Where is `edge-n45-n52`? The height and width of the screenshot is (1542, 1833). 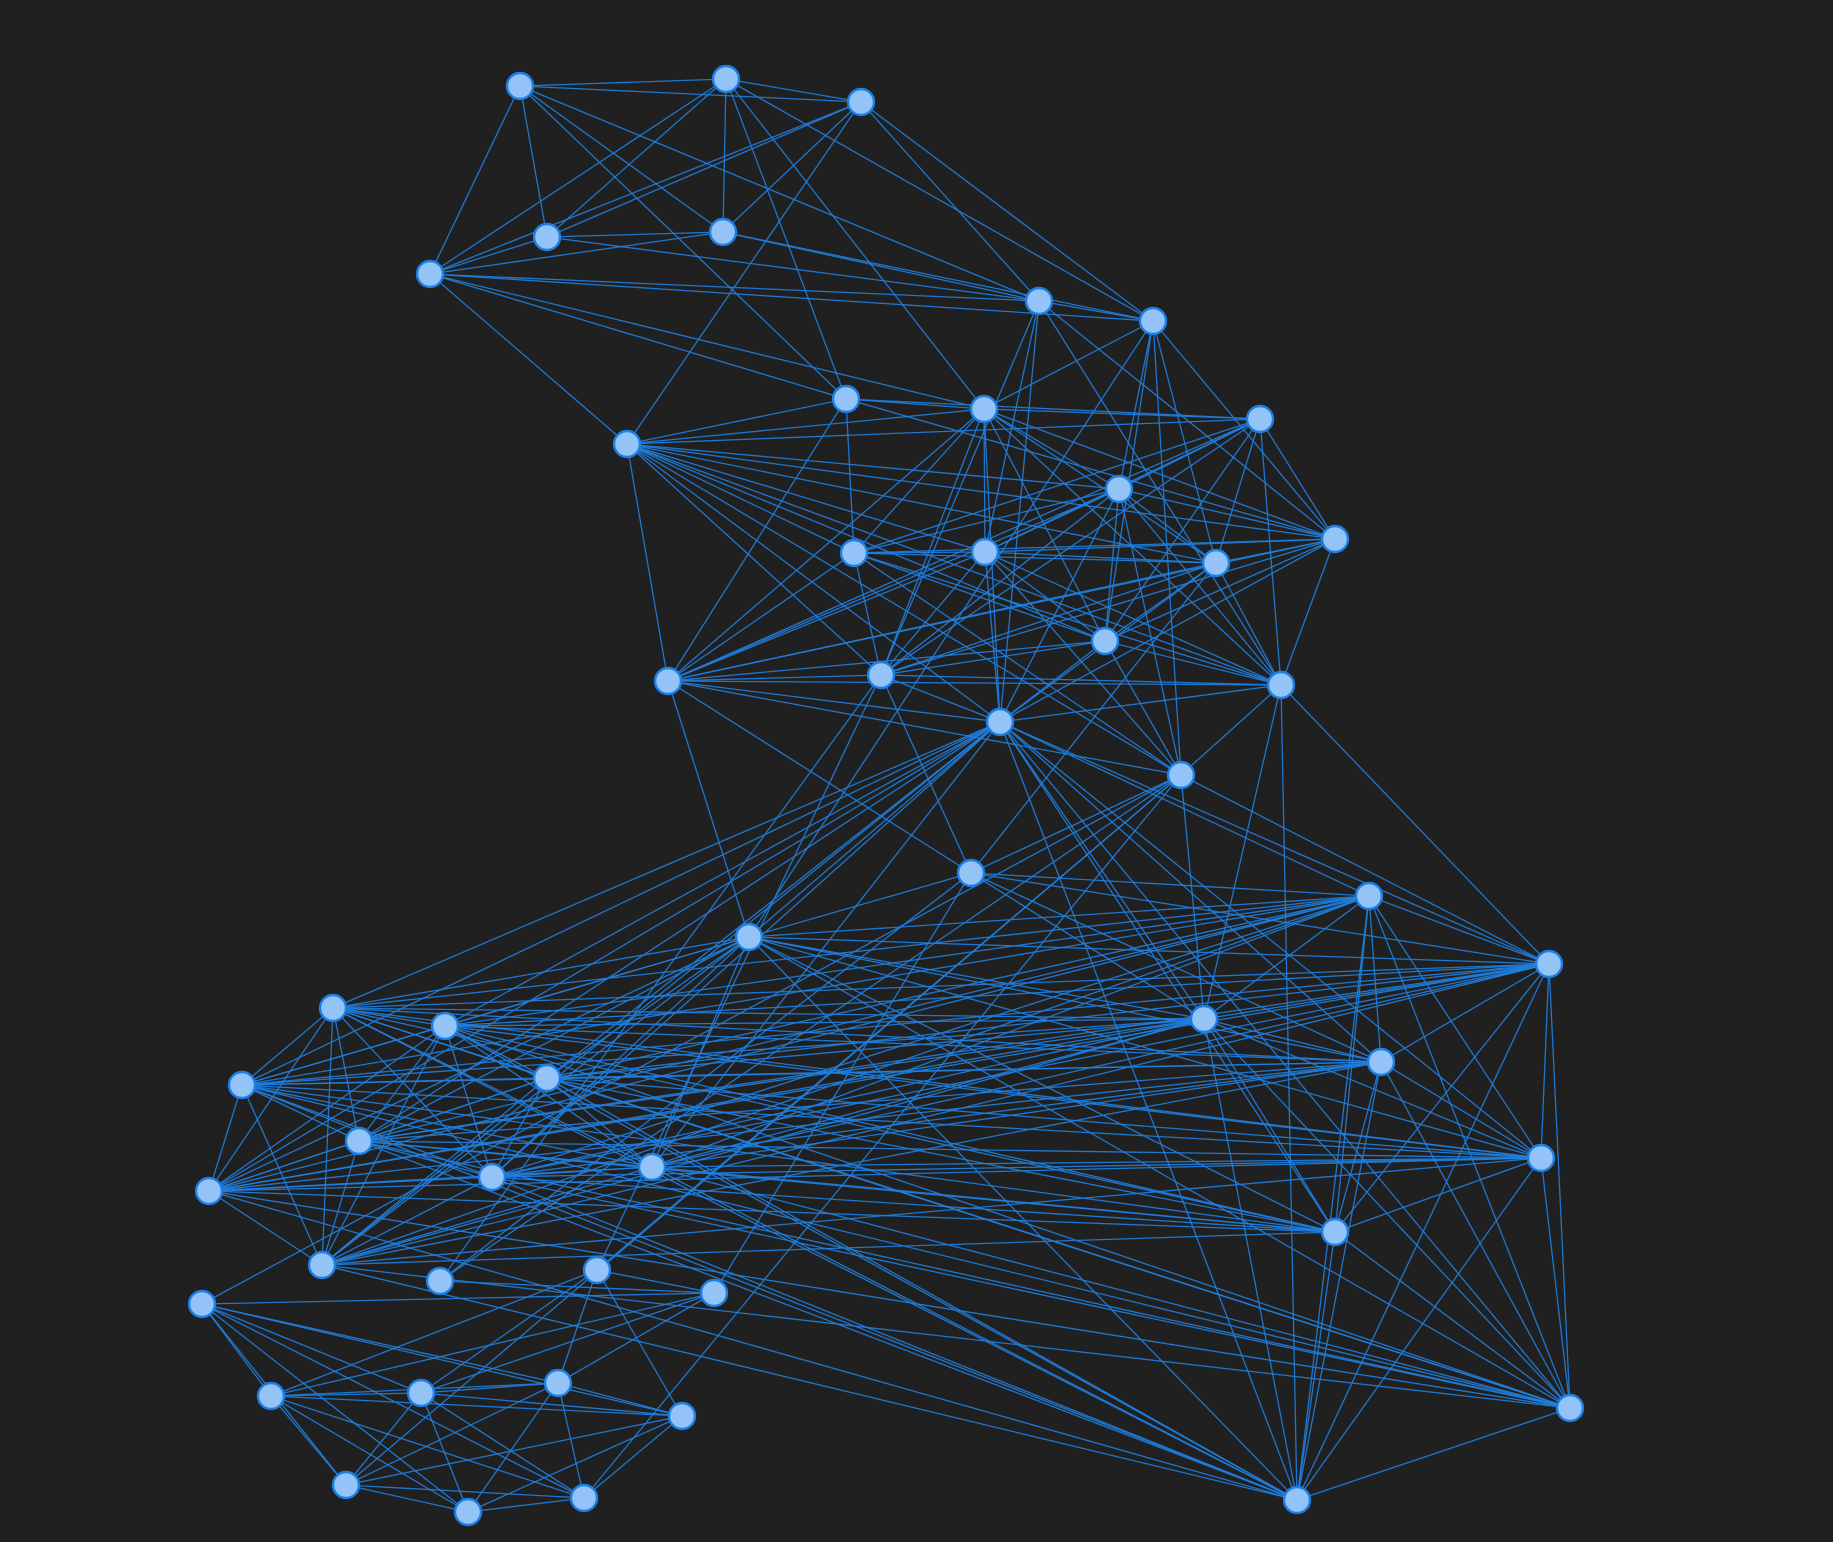 edge-n45-n52 is located at coordinates (393, 1401).